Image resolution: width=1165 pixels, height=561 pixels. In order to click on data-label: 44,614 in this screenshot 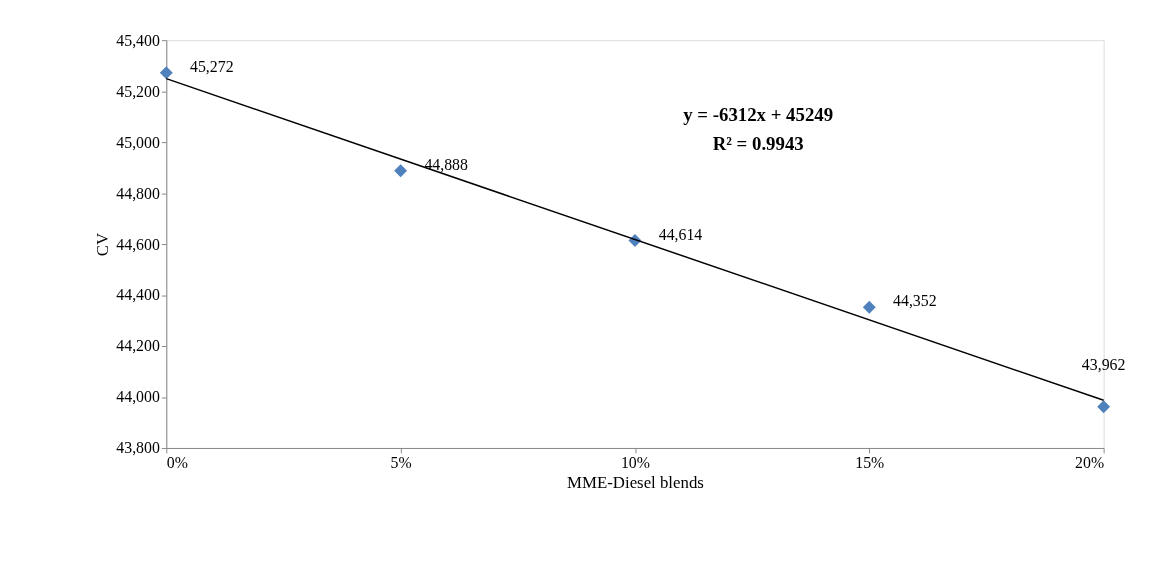, I will do `click(680, 234)`.